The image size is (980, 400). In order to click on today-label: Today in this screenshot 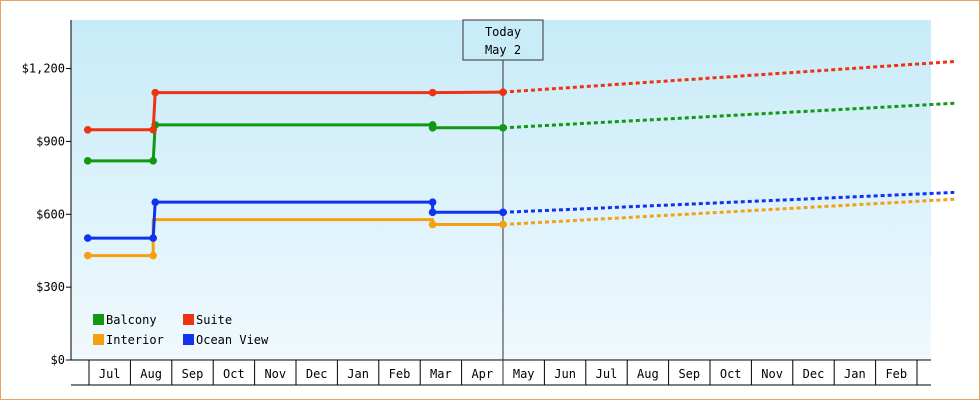, I will do `click(503, 32)`.